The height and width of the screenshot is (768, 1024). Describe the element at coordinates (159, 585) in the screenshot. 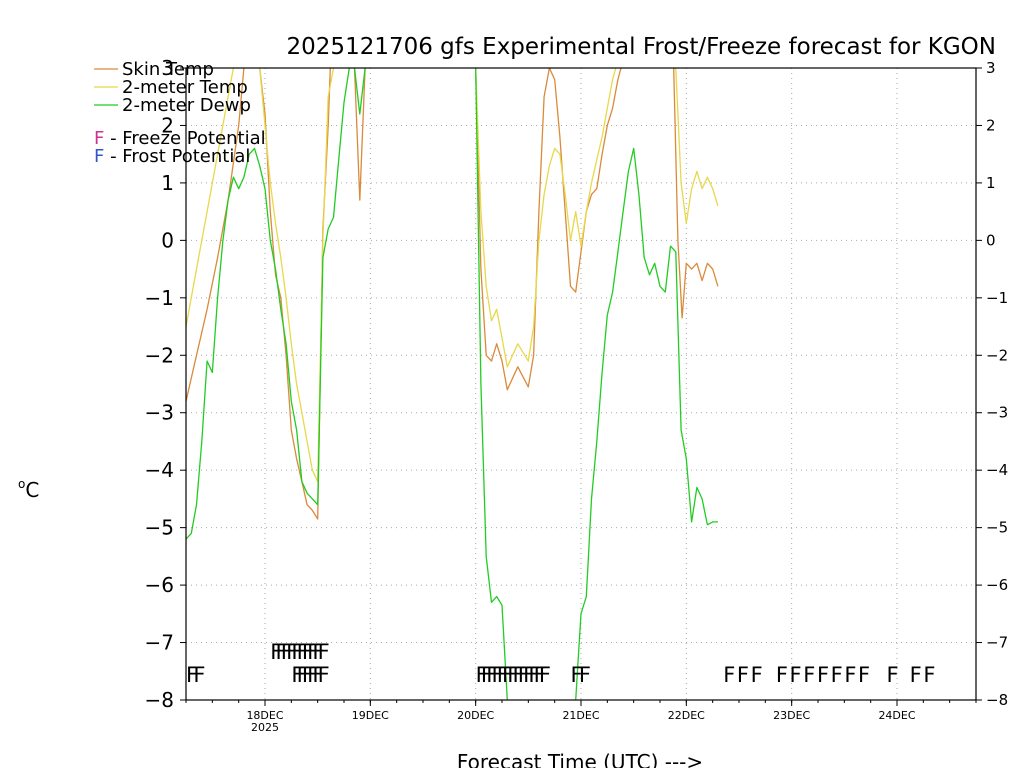

I see `y-tick-label-left: −6` at that location.